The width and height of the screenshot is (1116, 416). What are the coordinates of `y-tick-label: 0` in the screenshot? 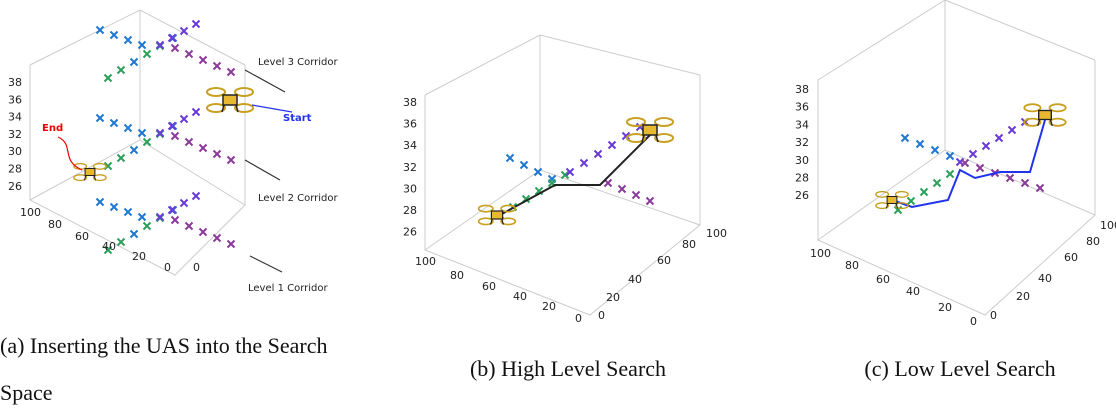 It's located at (993, 315).